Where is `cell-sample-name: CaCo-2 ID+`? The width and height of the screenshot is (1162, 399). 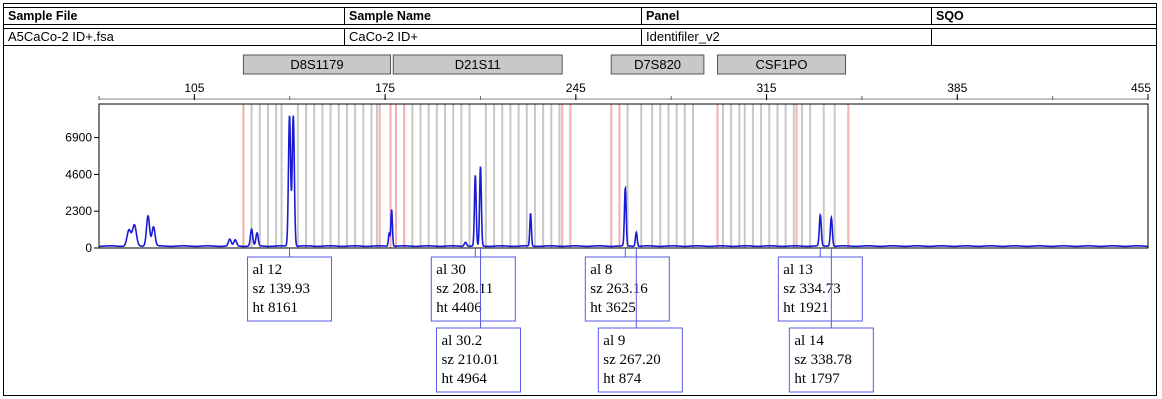 cell-sample-name: CaCo-2 ID+ is located at coordinates (493, 37).